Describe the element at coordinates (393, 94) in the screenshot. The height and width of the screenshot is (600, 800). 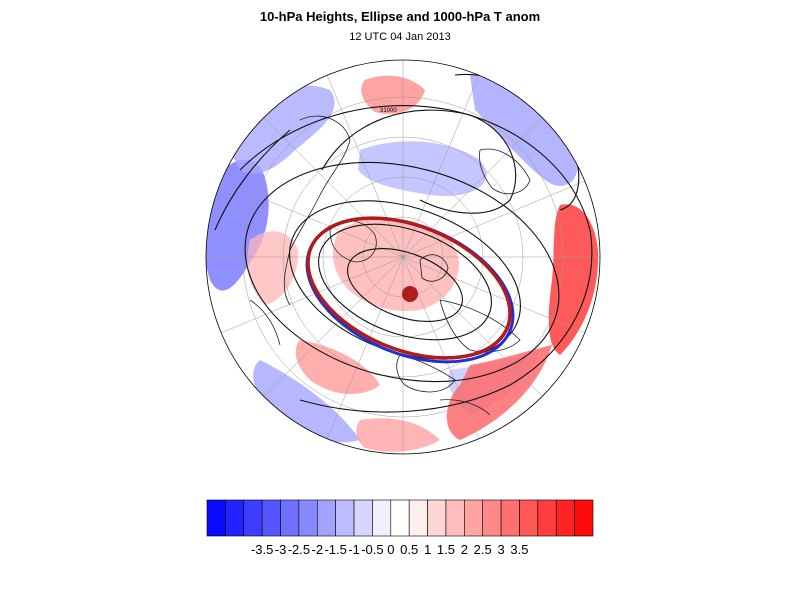
I see `anomaly-region-warm-north` at that location.